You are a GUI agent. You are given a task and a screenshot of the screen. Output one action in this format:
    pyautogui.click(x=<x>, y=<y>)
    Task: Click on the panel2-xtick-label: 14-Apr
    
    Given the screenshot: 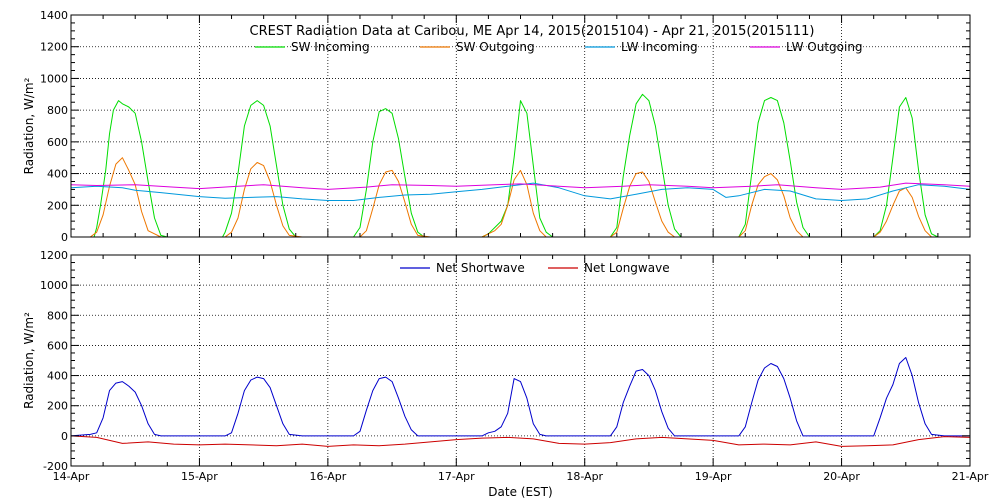 What is the action you would take?
    pyautogui.click(x=71, y=476)
    